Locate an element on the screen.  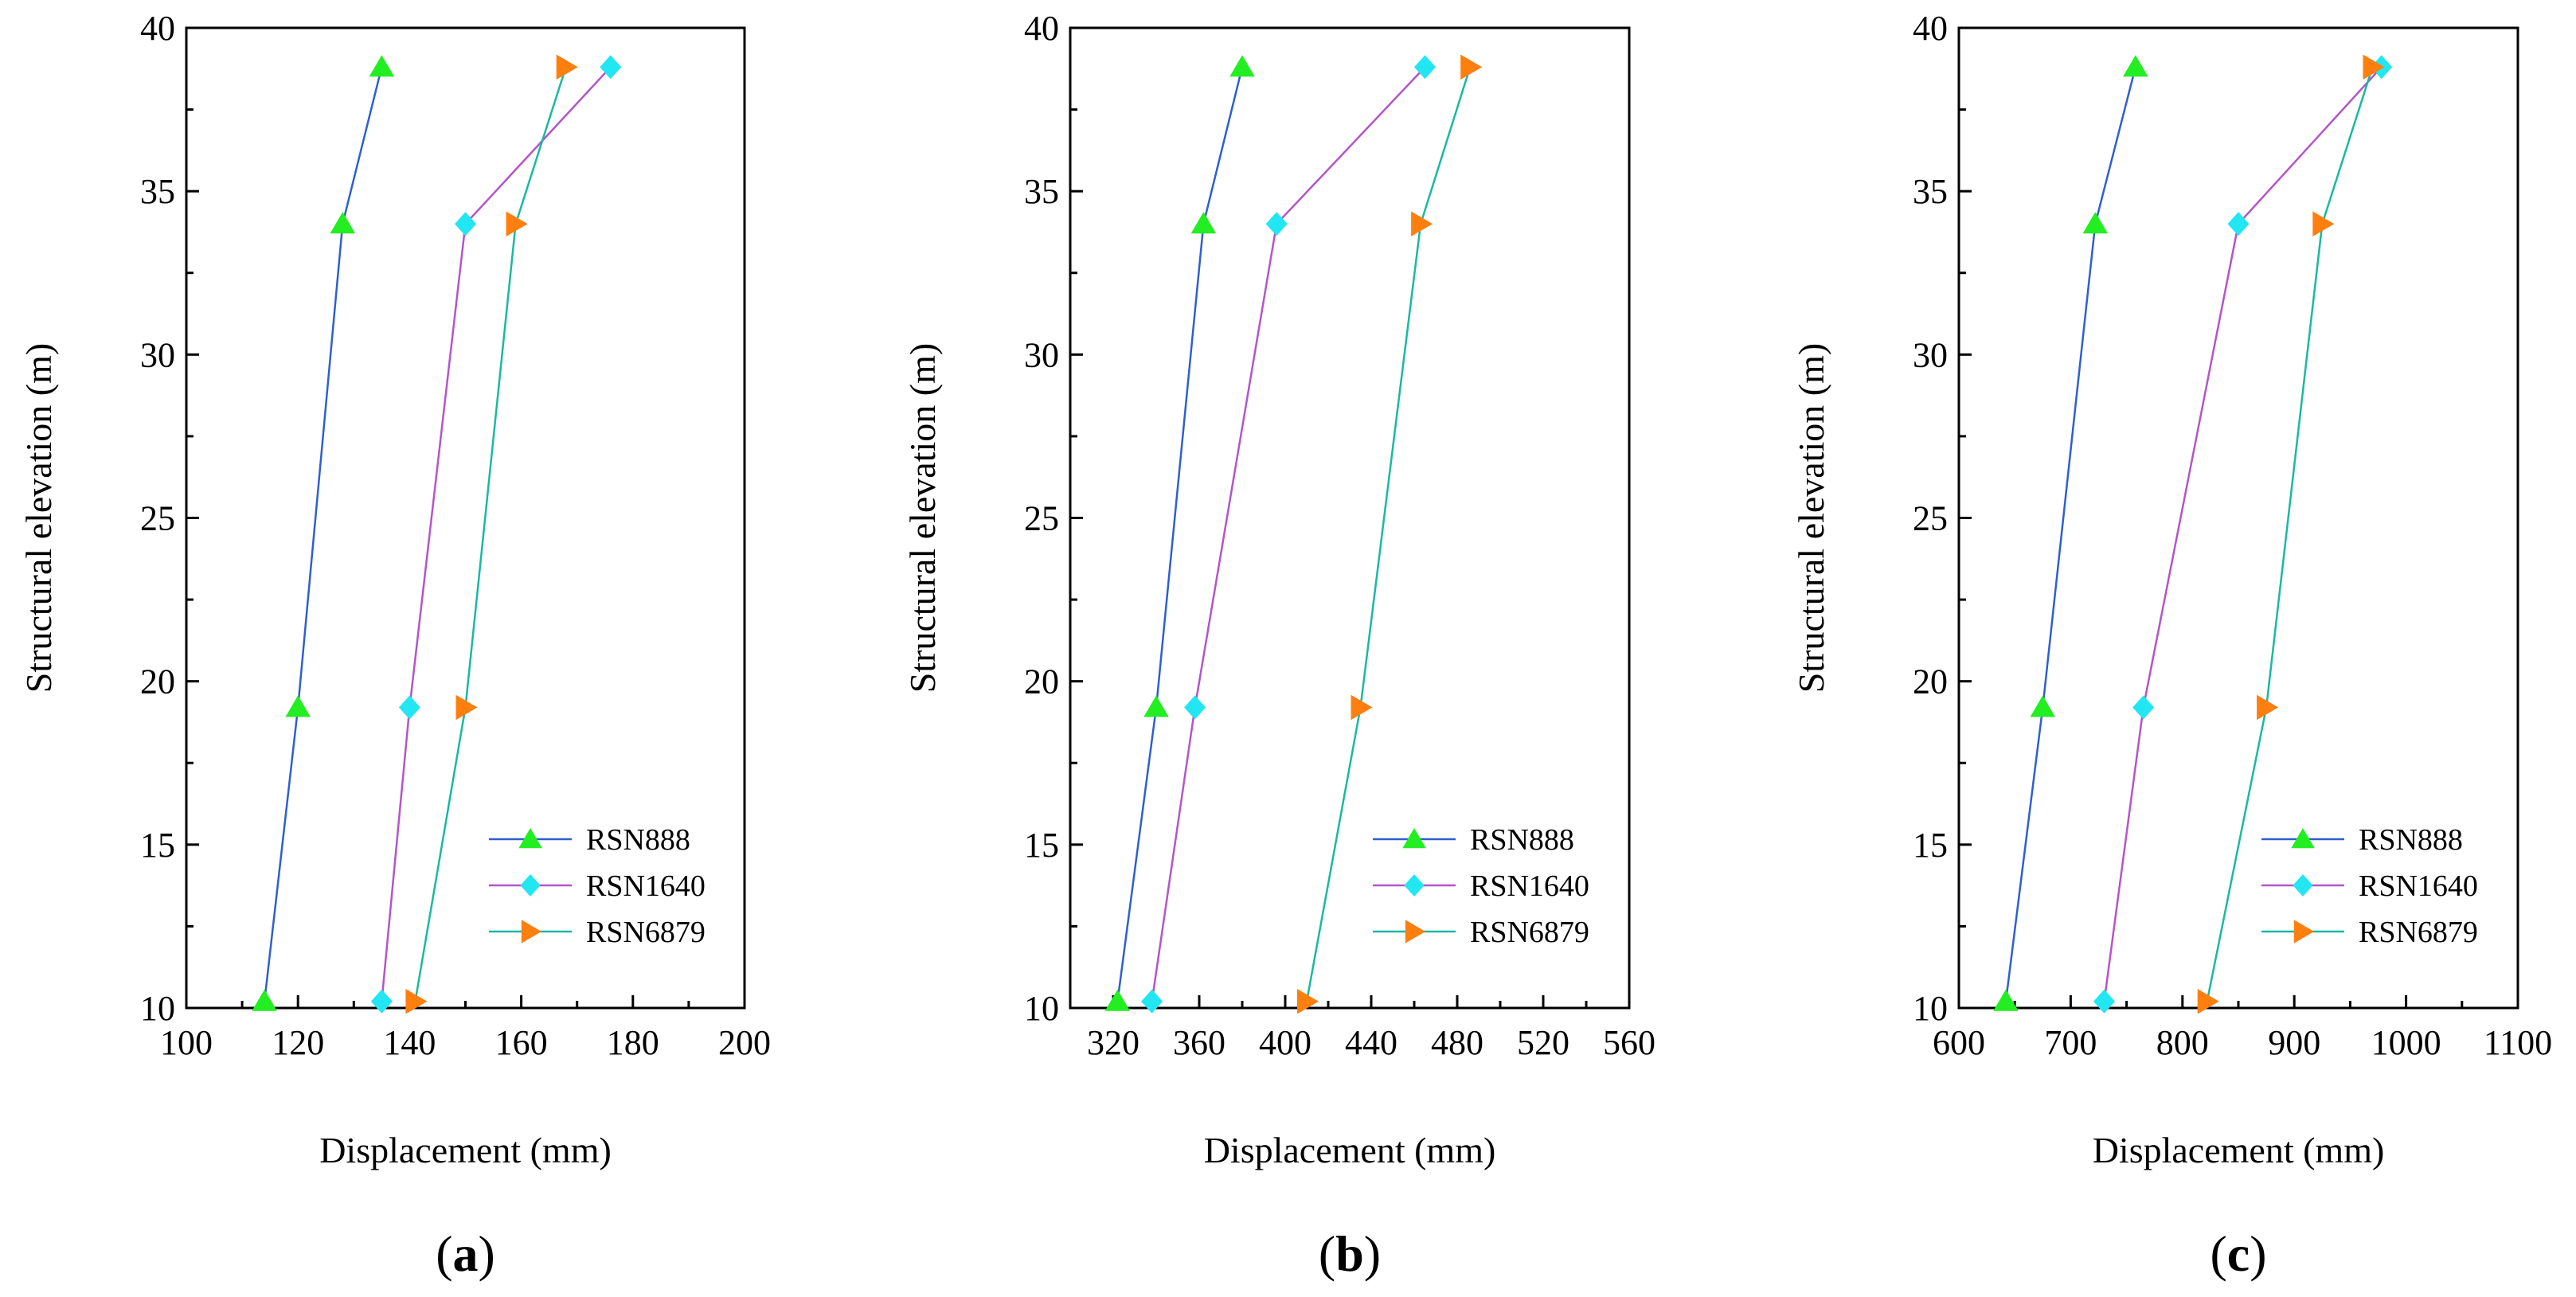
x-tick-label: 160 is located at coordinates (522, 1042).